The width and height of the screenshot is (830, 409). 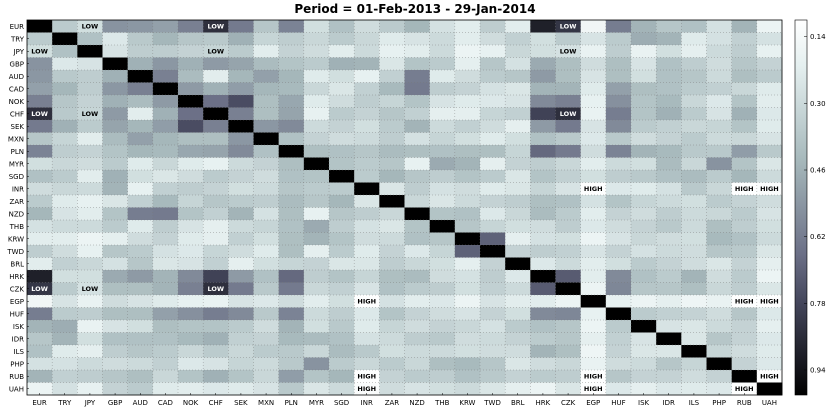 What do you see at coordinates (694, 364) in the screenshot?
I see `heatmap-cell-php-ils` at bounding box center [694, 364].